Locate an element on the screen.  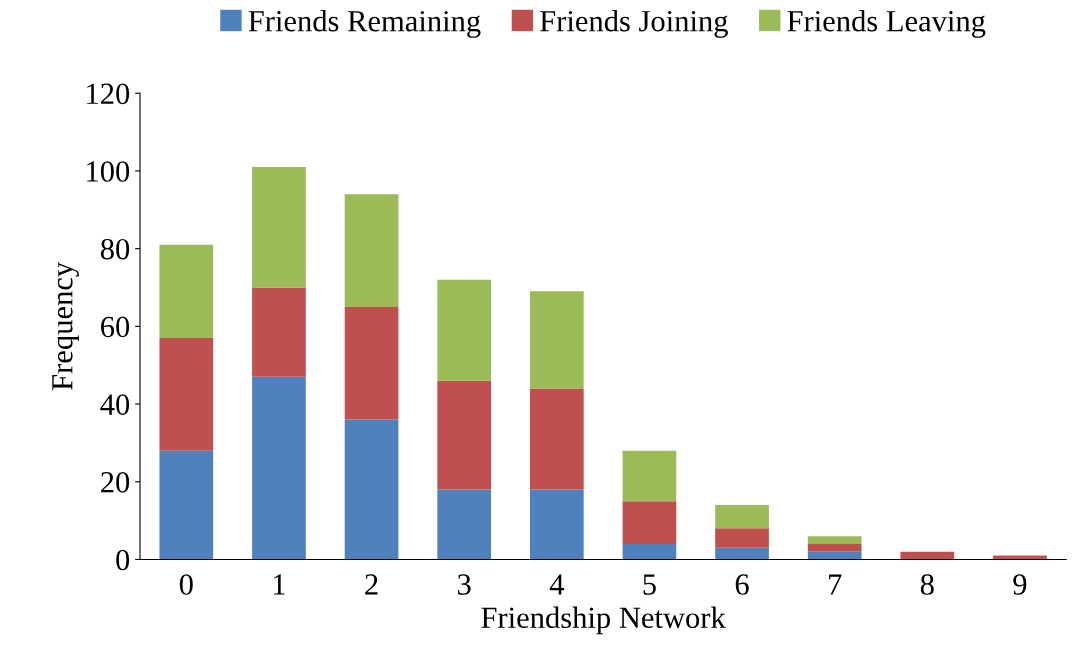
x-tick-label: 1 is located at coordinates (279, 584).